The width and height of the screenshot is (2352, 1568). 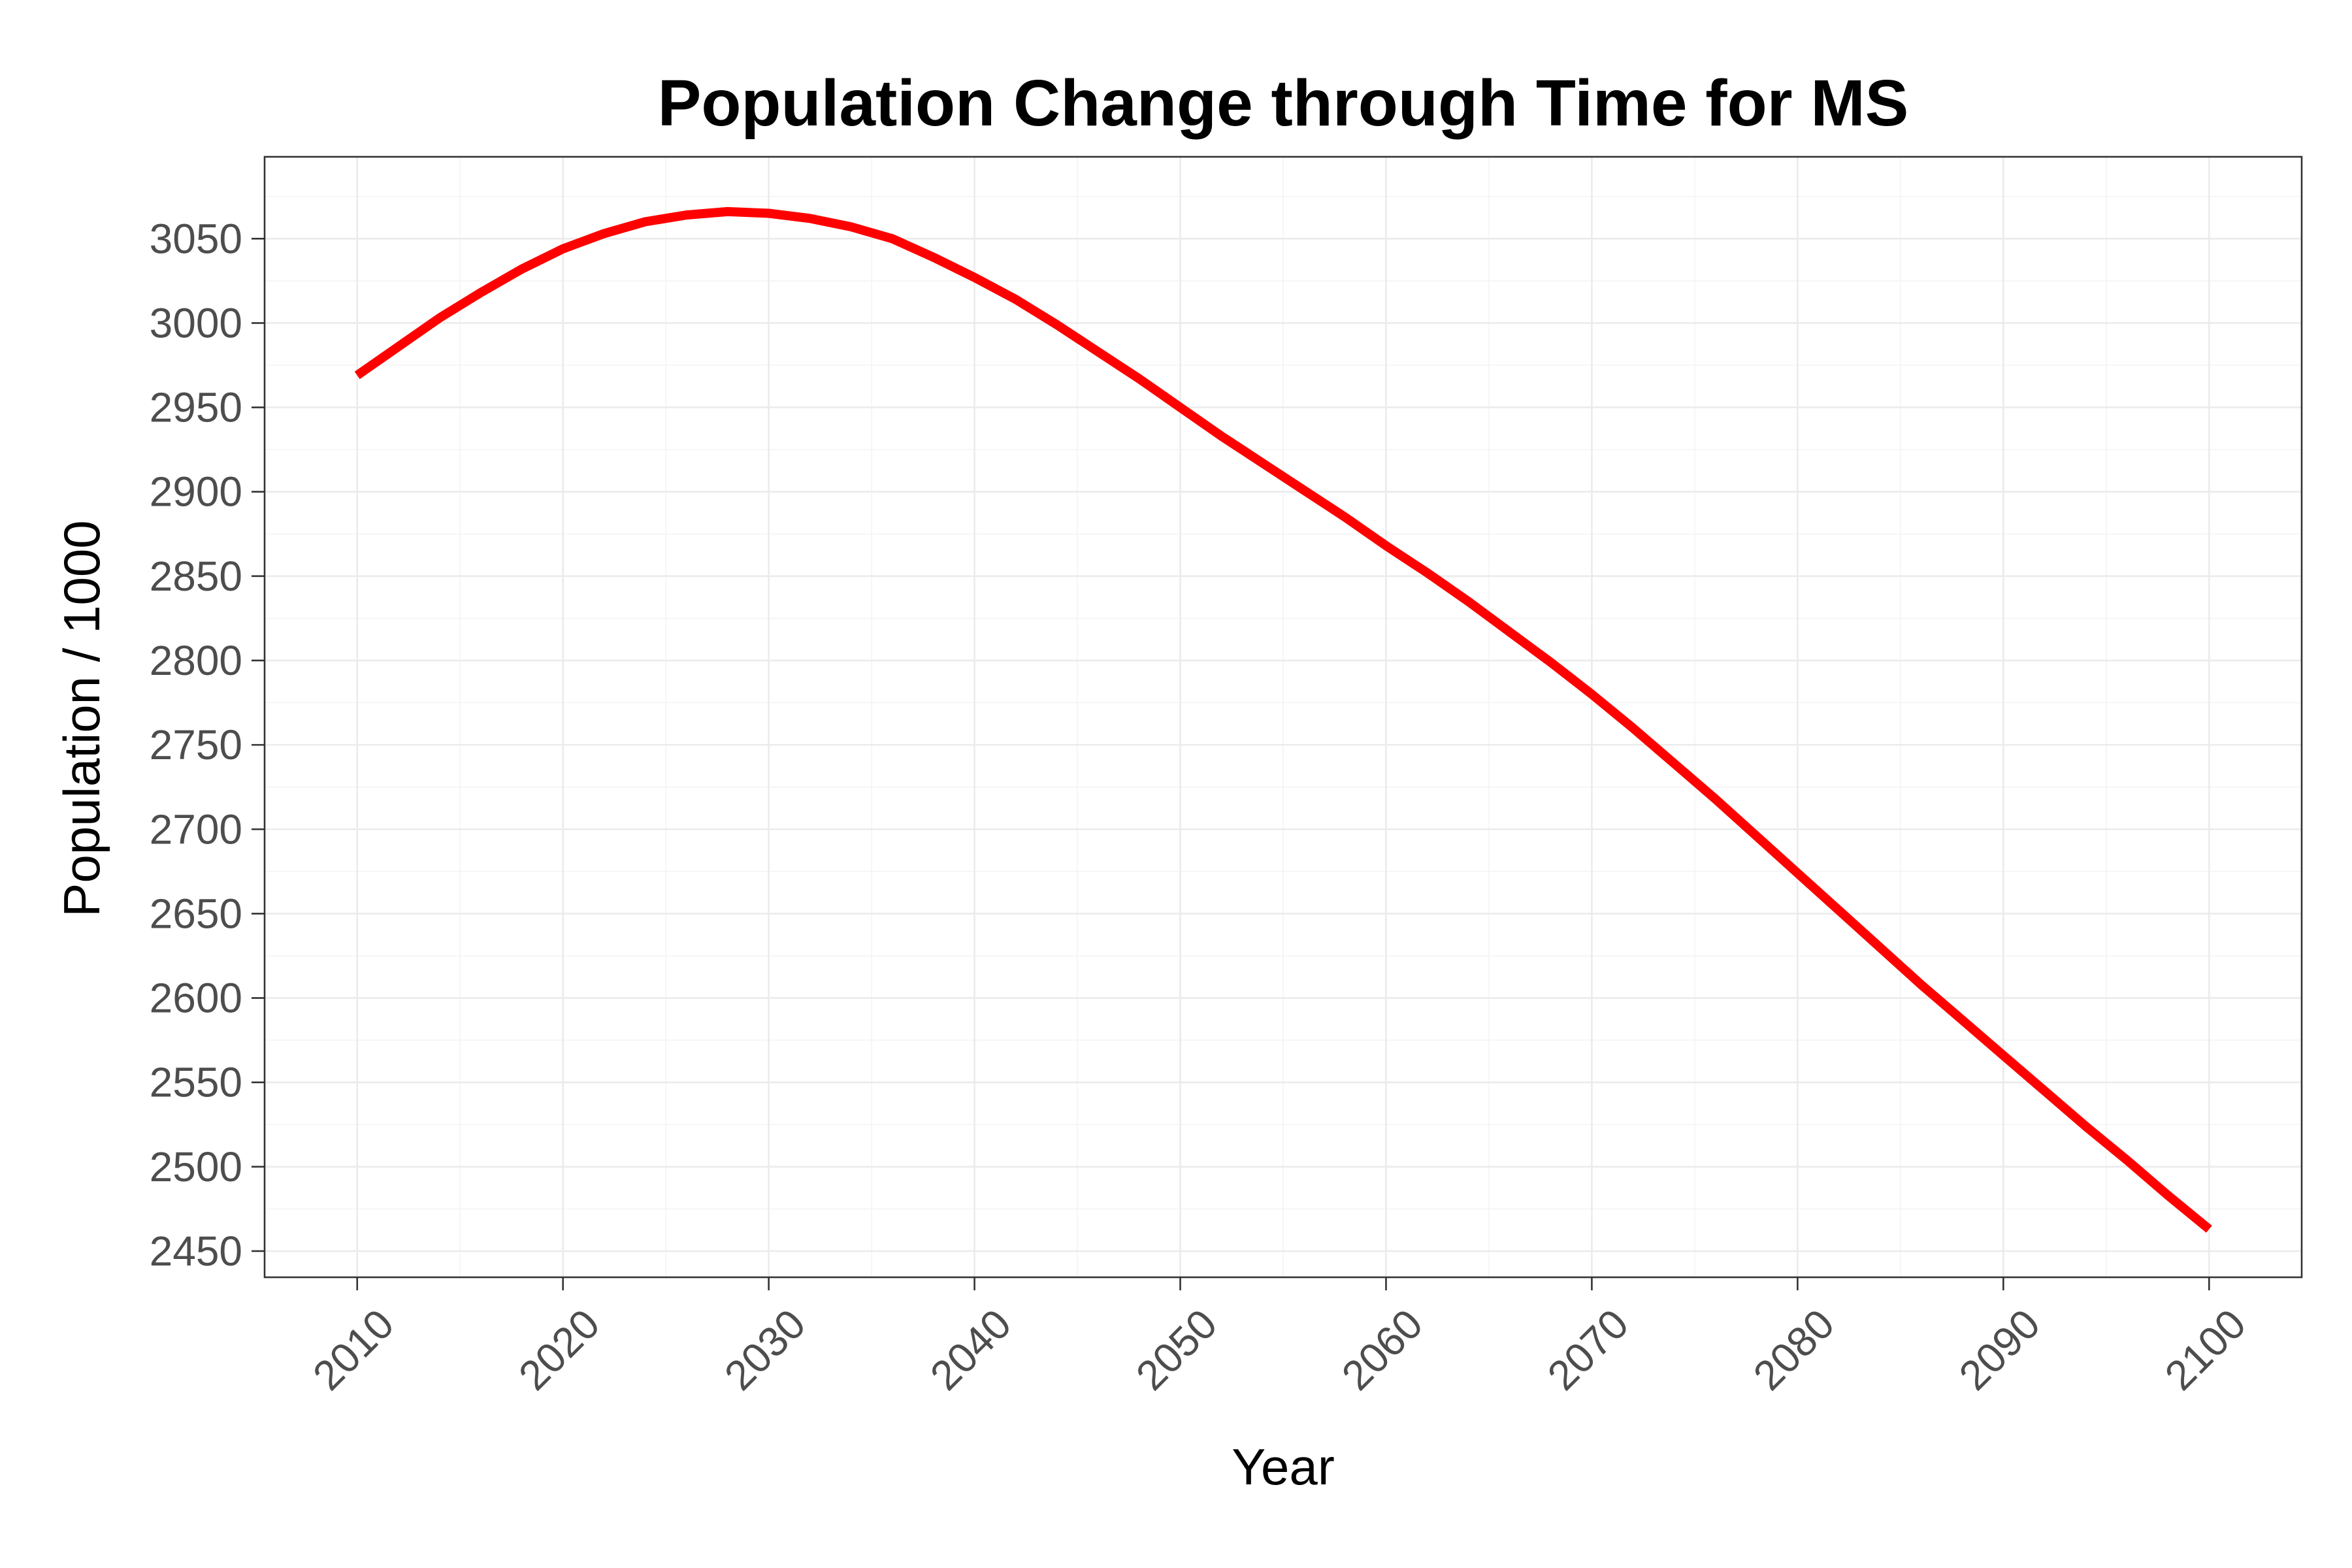 I want to click on chart-title: Population Change through Time for MS, so click(x=1283, y=103).